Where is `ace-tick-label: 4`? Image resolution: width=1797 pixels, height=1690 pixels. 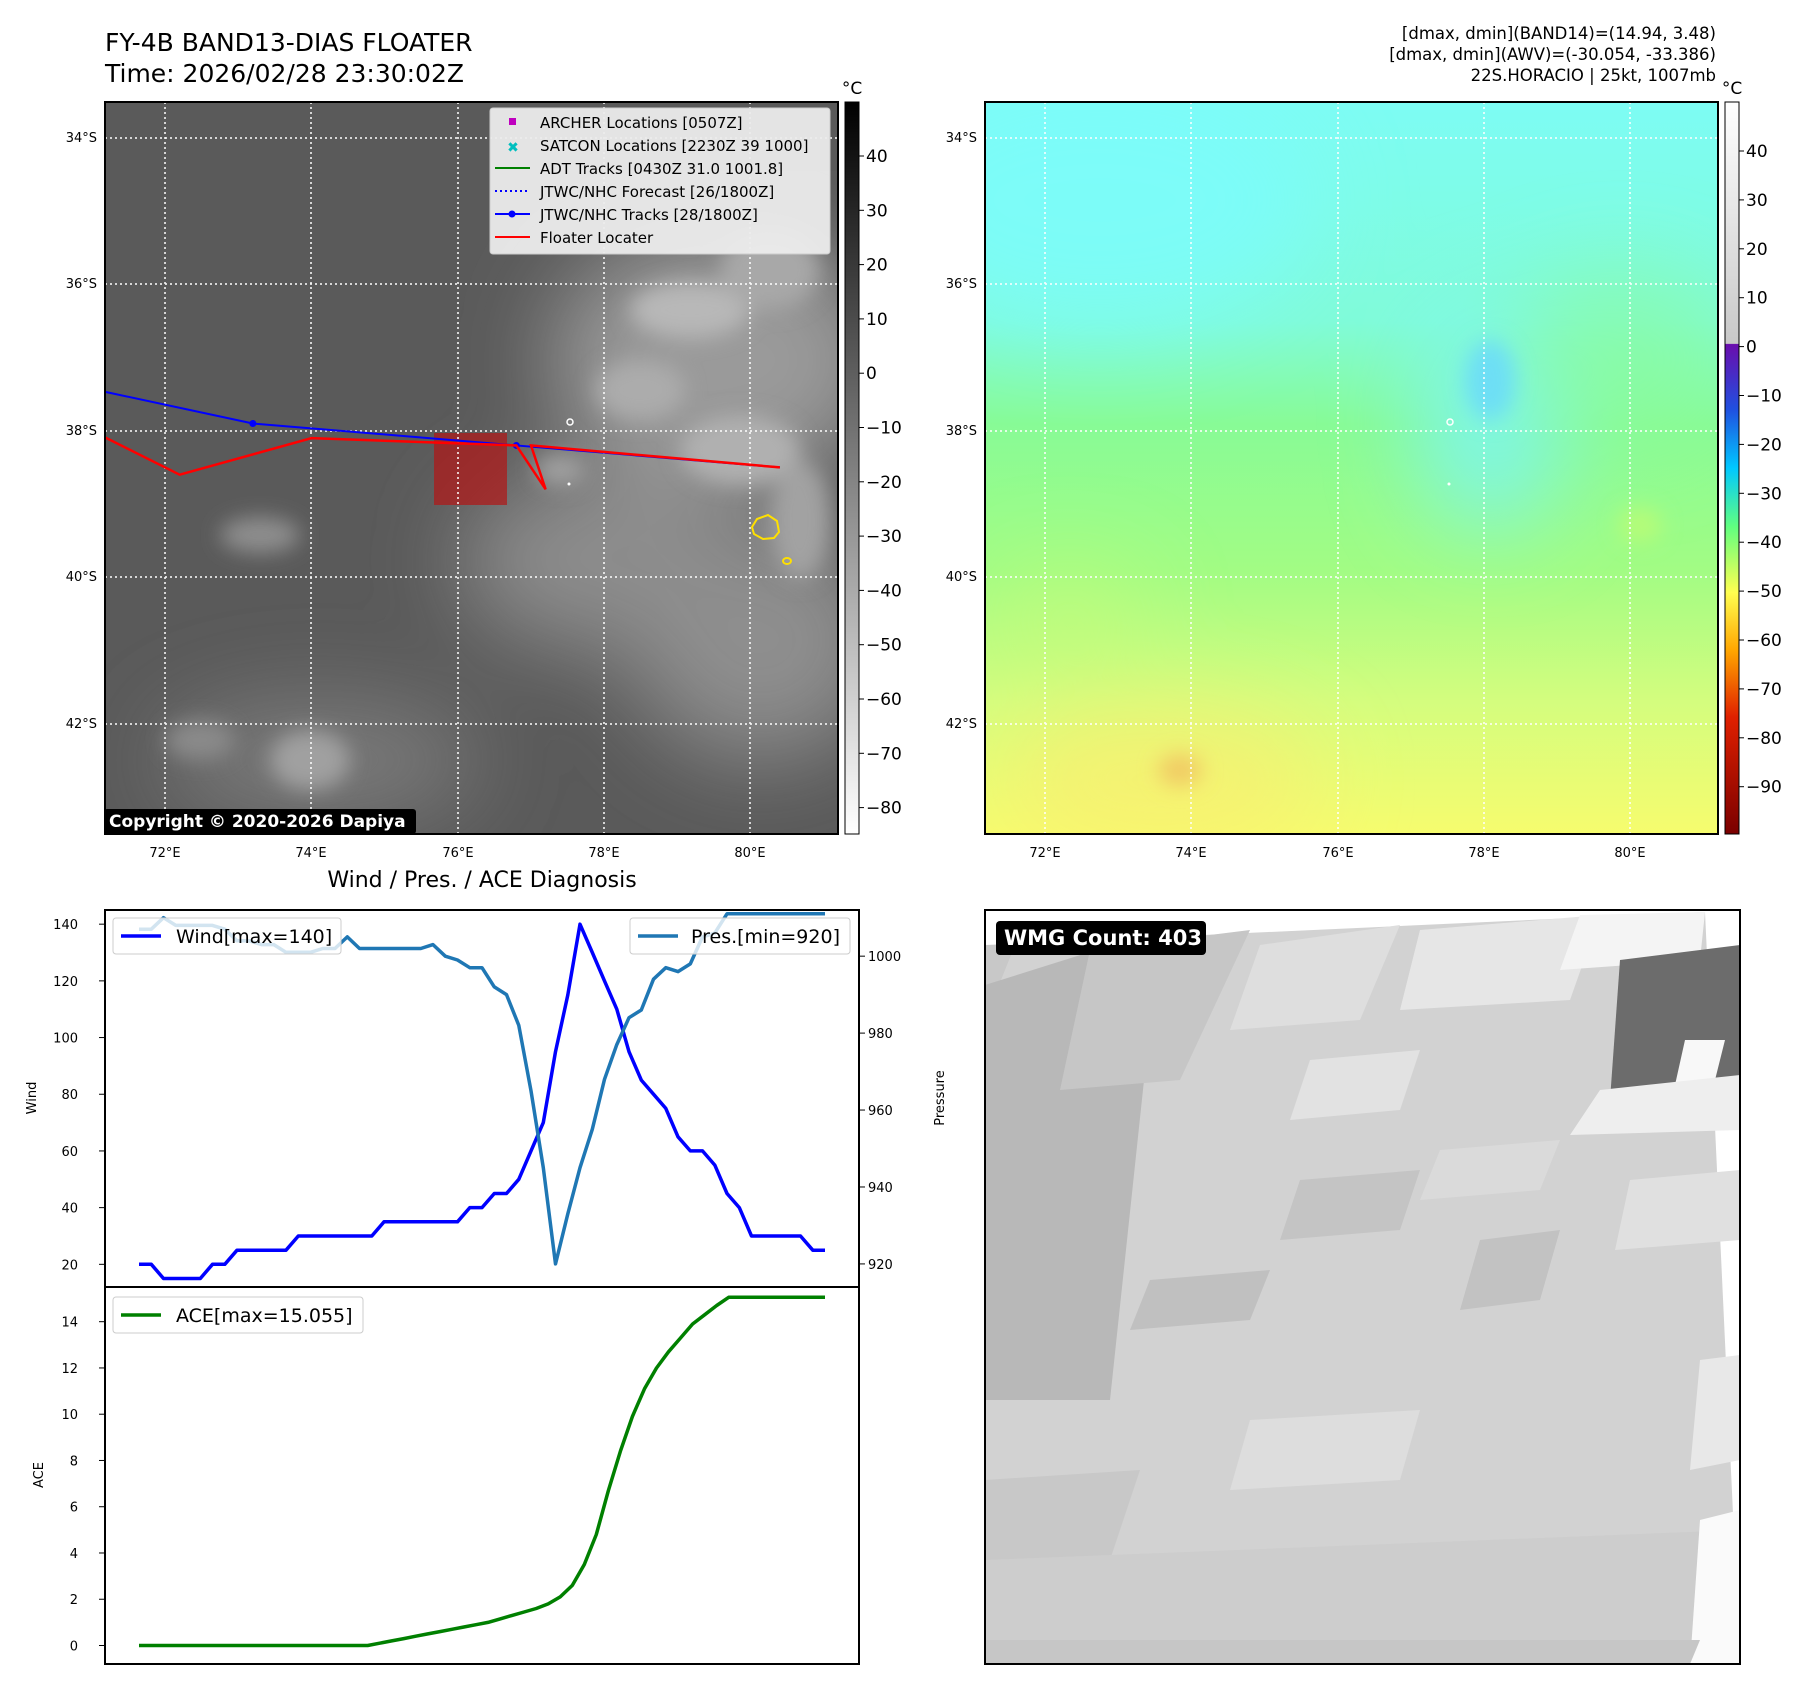 ace-tick-label: 4 is located at coordinates (74, 1554).